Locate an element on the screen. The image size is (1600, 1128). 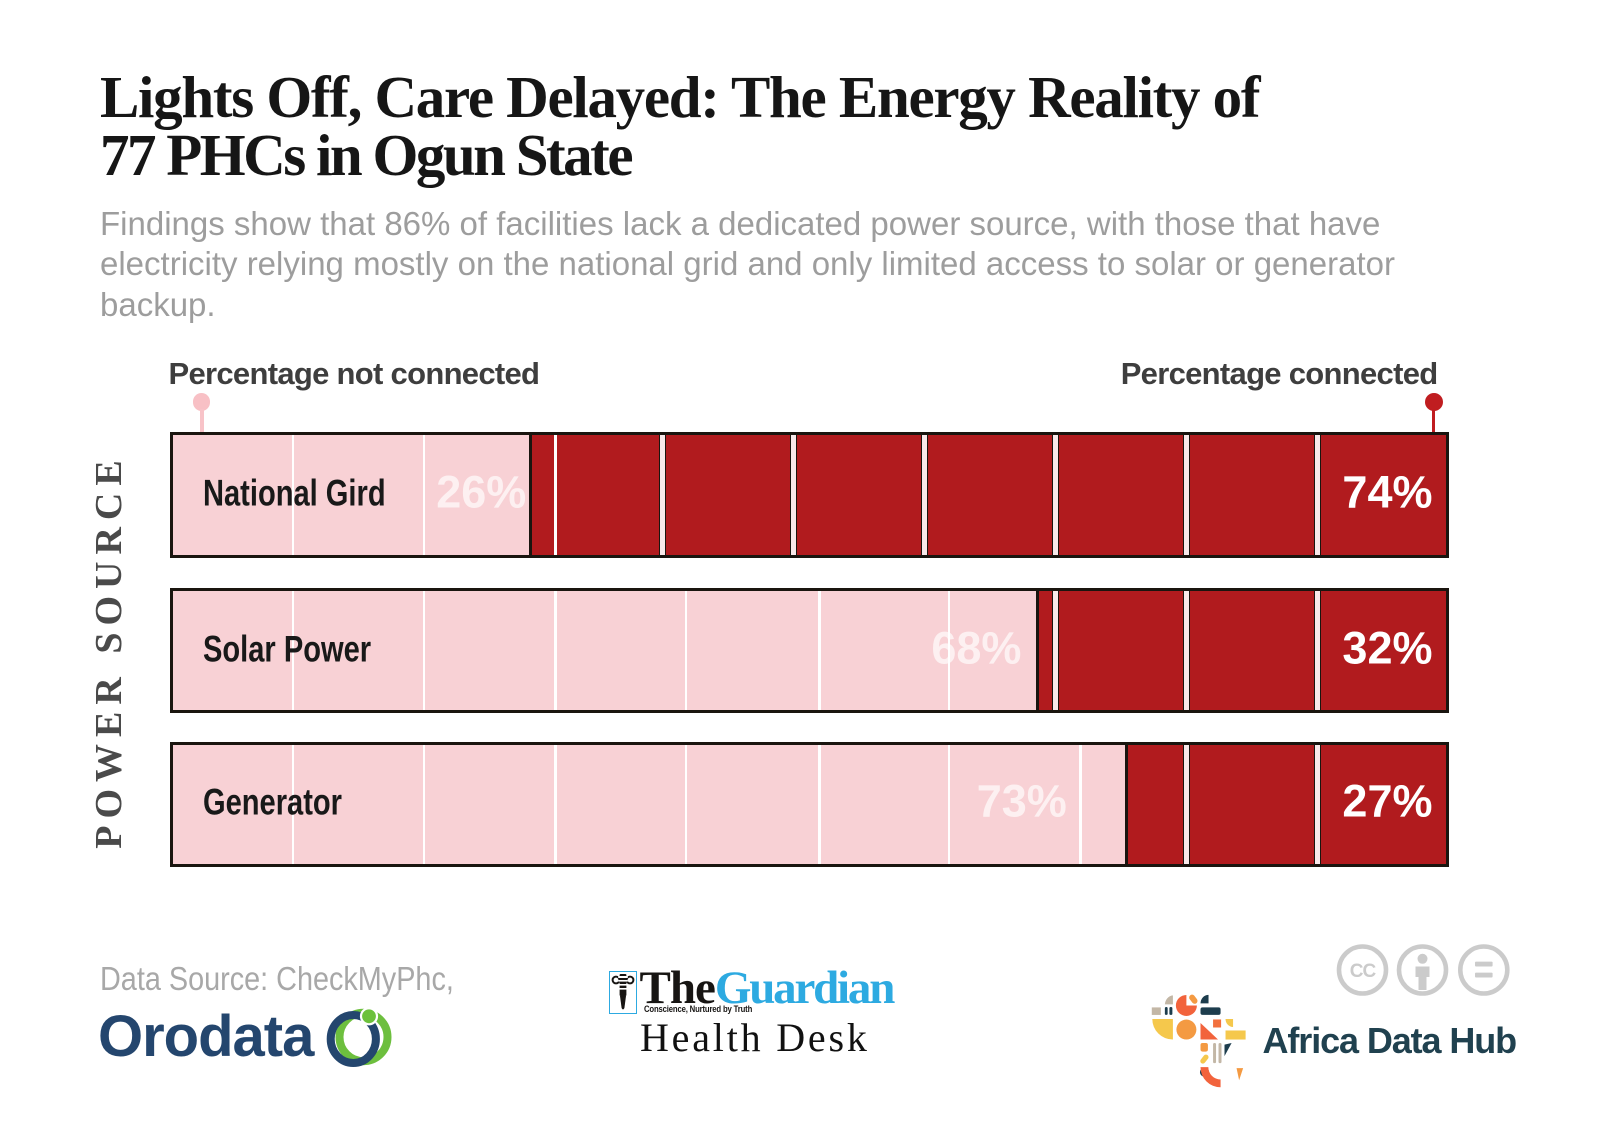
svg-text: CC is located at coordinates (1363, 971).